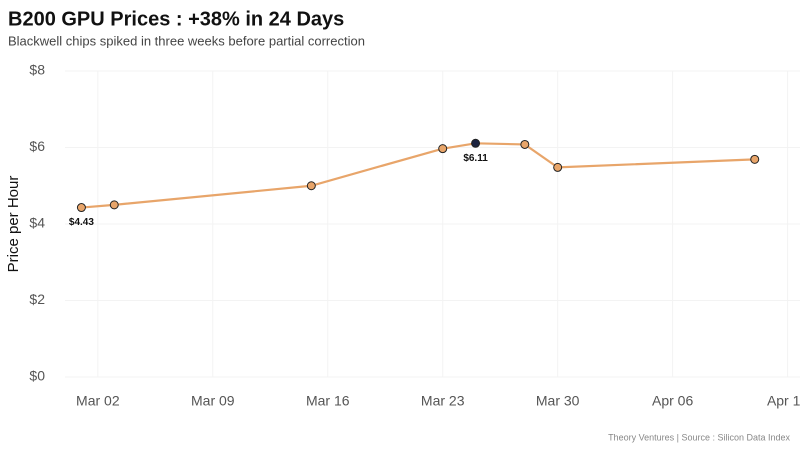 This screenshot has width=800, height=450. I want to click on y-tick-label: $0, so click(37, 376).